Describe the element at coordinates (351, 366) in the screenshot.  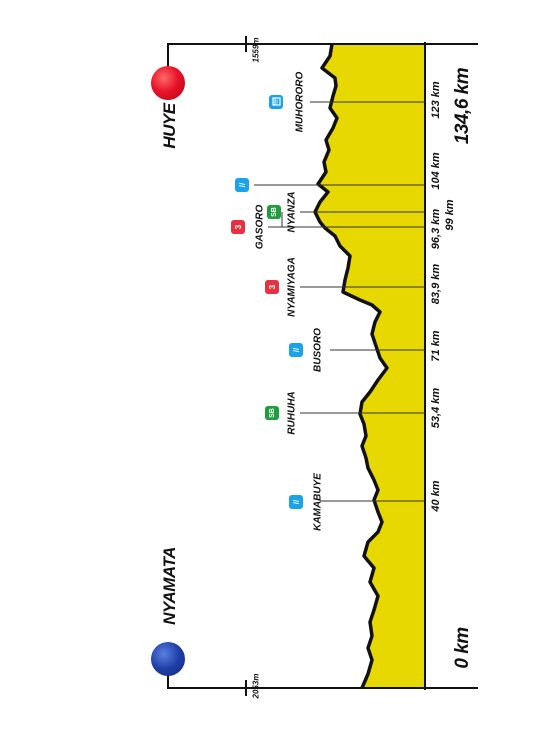
I see `profile-outline` at that location.